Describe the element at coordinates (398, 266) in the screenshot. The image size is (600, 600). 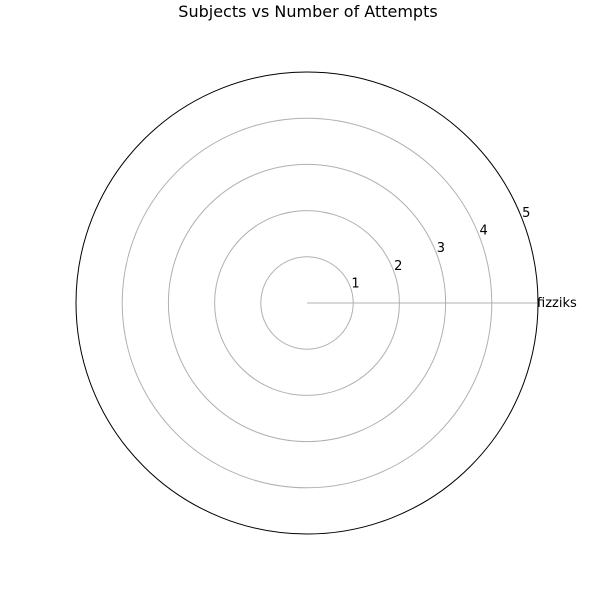
I see `radial-tick-label: 2` at that location.